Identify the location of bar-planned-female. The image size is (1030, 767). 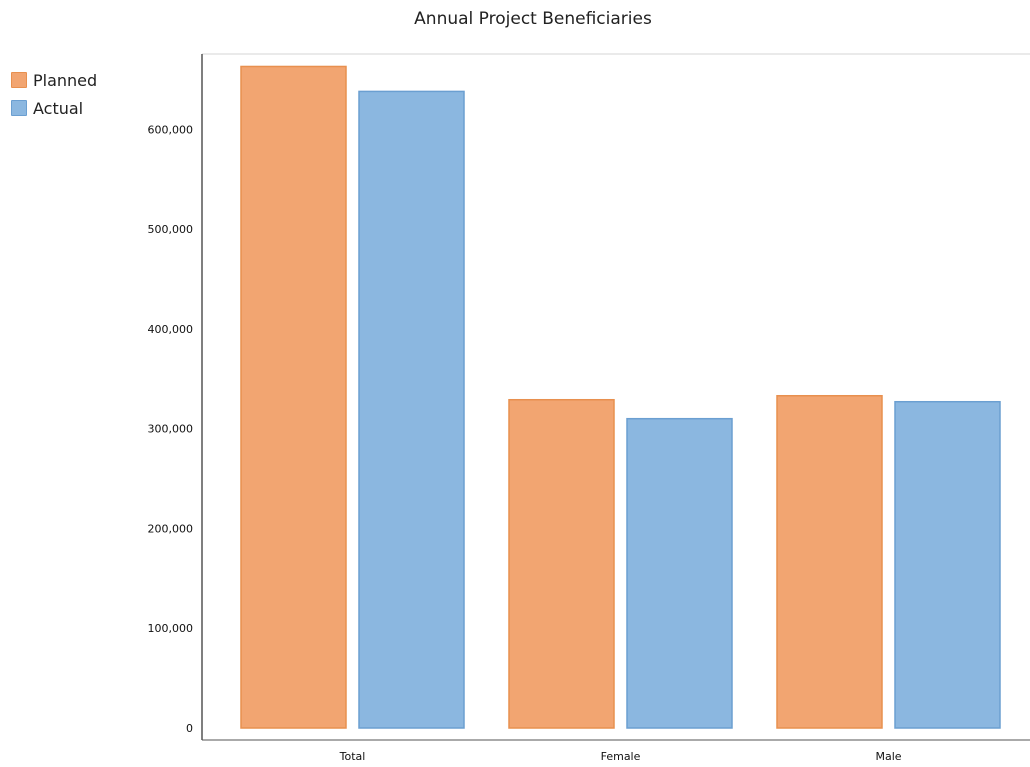
(561, 563).